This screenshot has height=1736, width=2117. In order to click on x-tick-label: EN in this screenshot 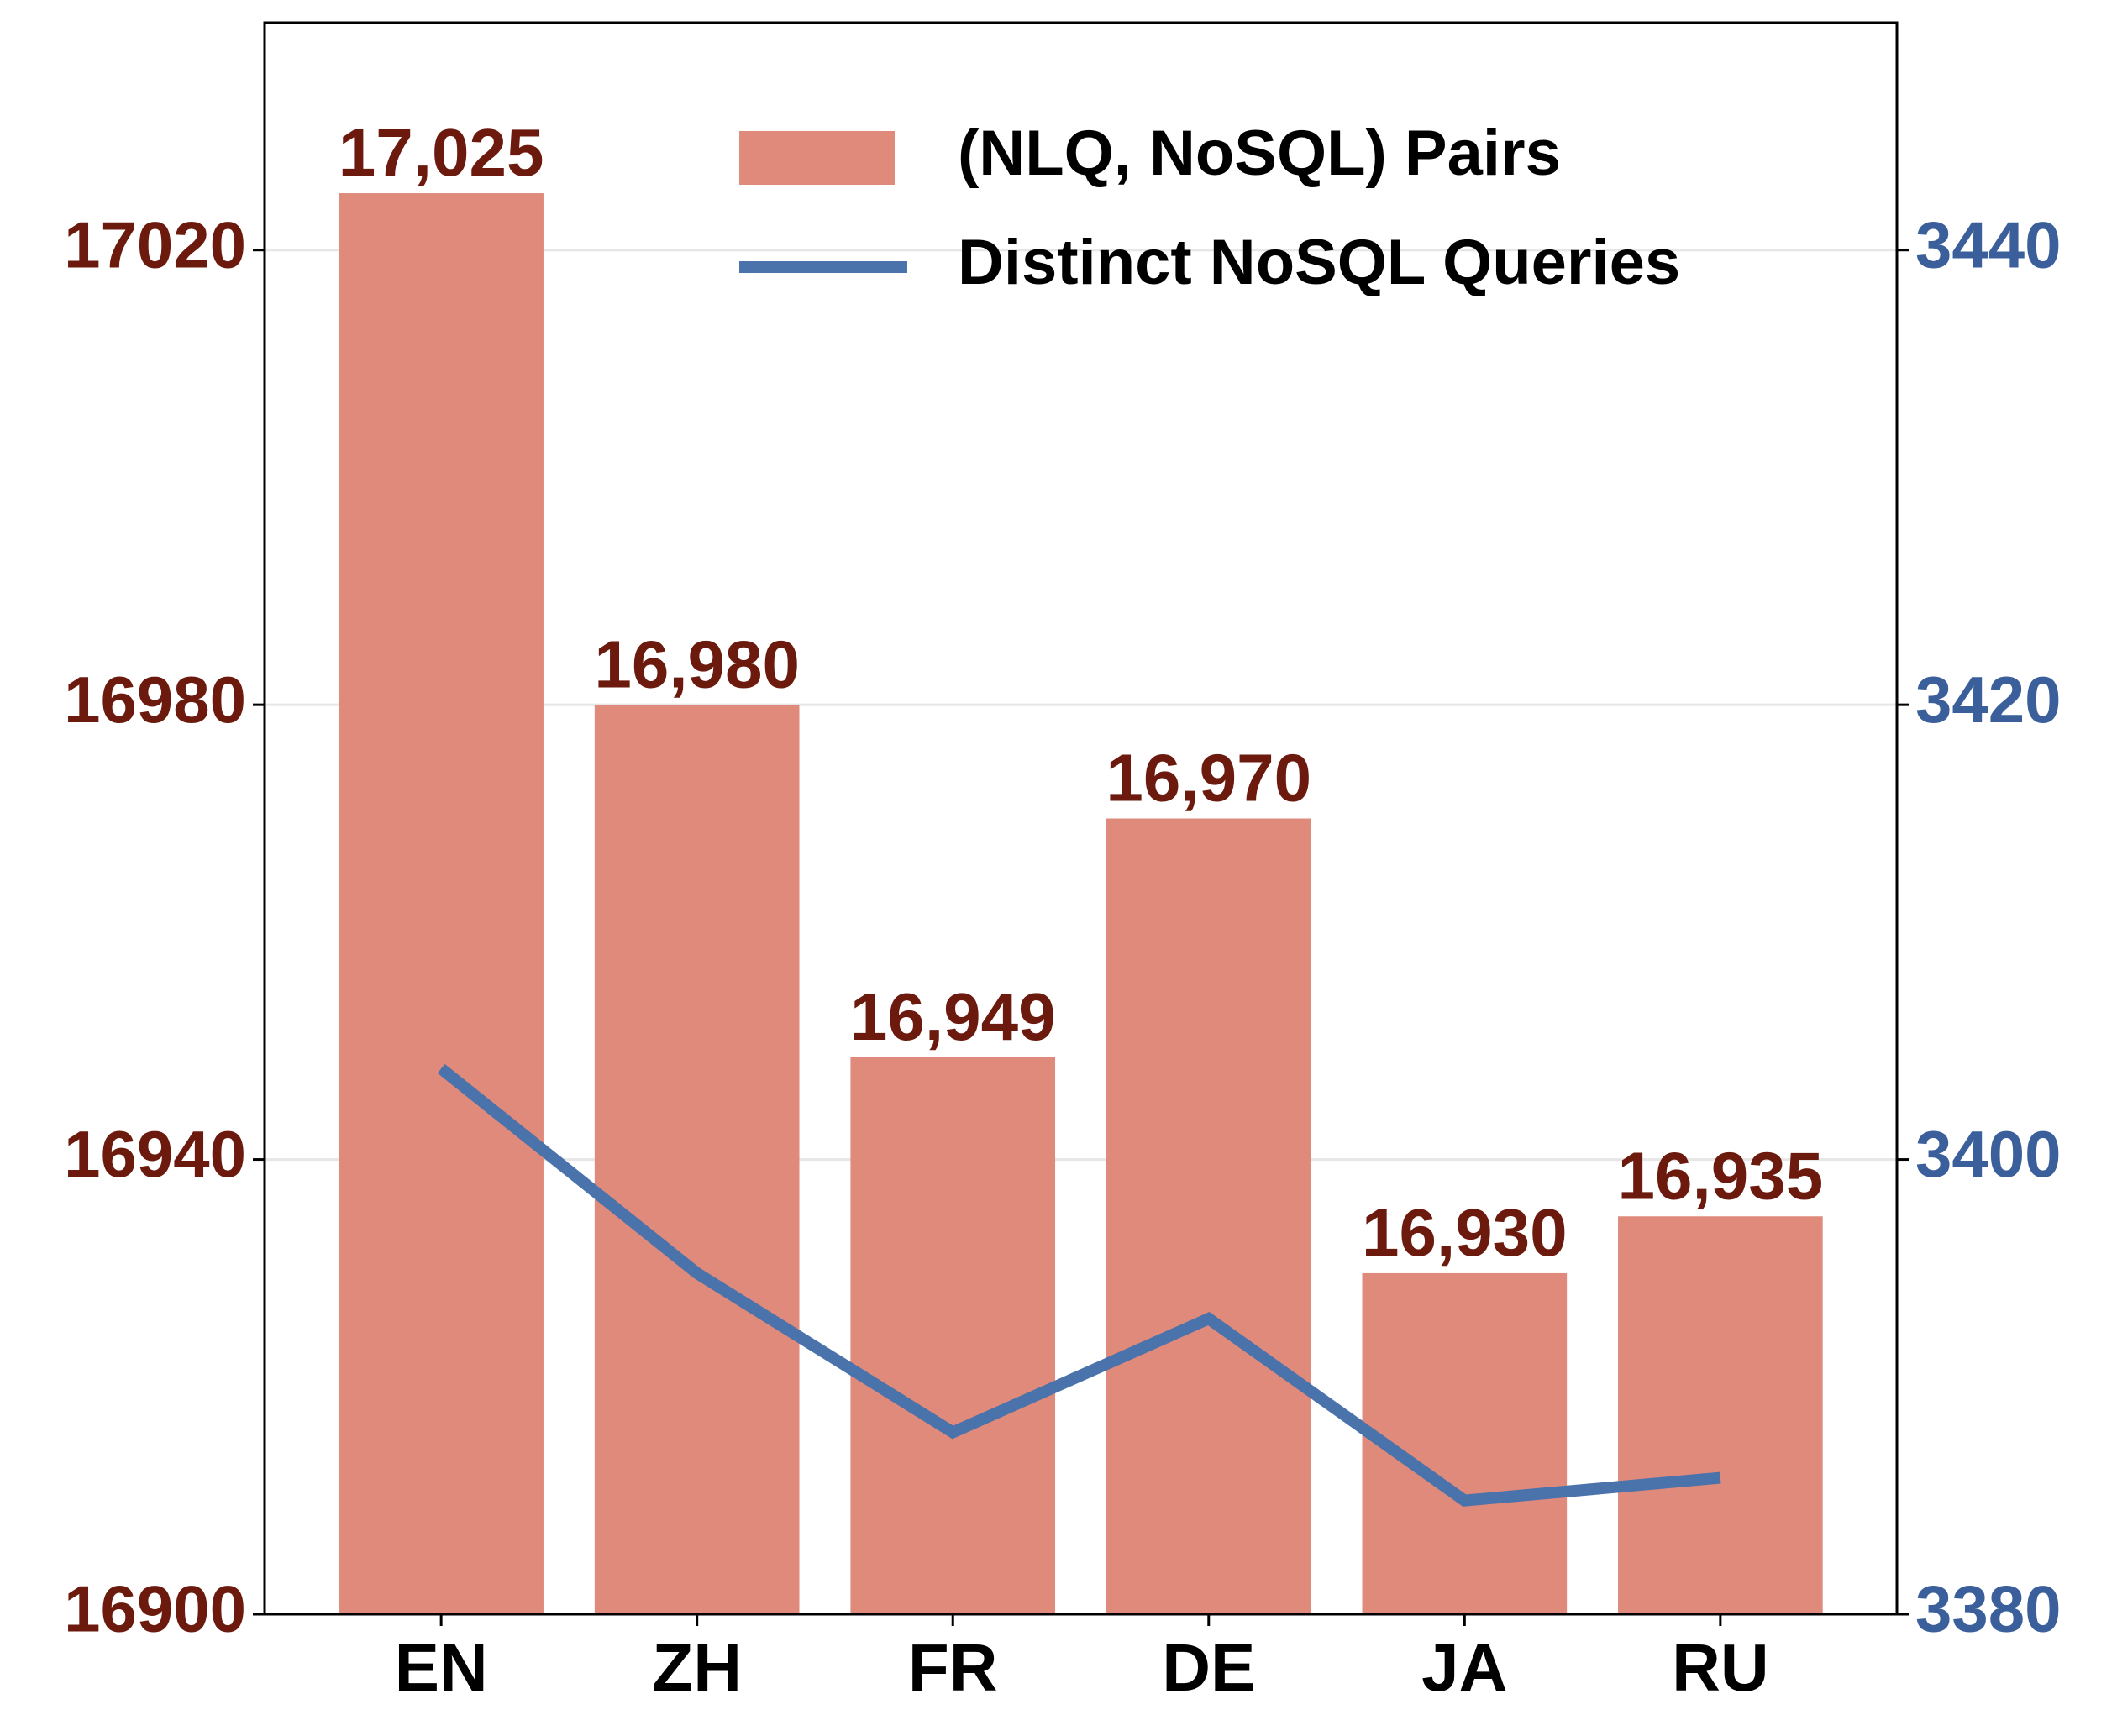, I will do `click(442, 1667)`.